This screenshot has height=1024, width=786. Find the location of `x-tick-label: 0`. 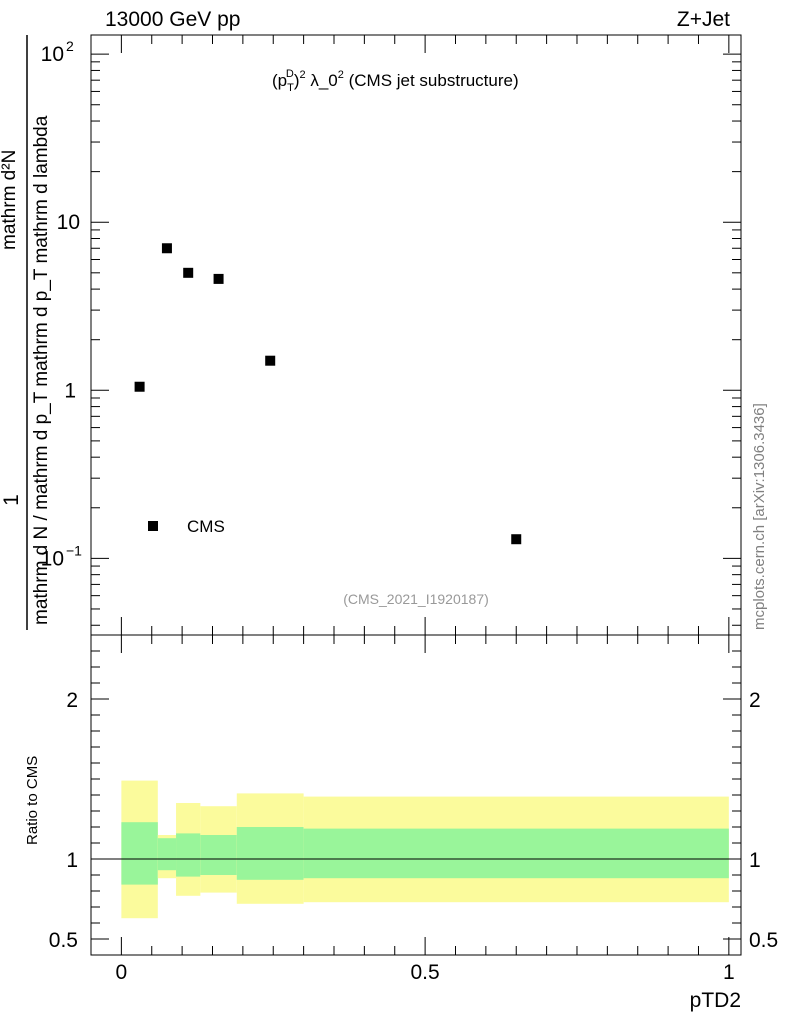

x-tick-label: 0 is located at coordinates (122, 972).